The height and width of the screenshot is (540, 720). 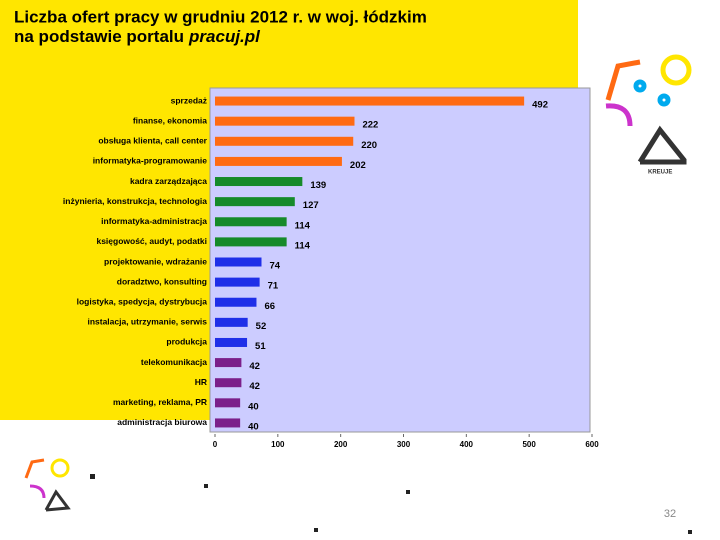 What do you see at coordinates (278, 444) in the screenshot?
I see `x-tick-label: 100` at bounding box center [278, 444].